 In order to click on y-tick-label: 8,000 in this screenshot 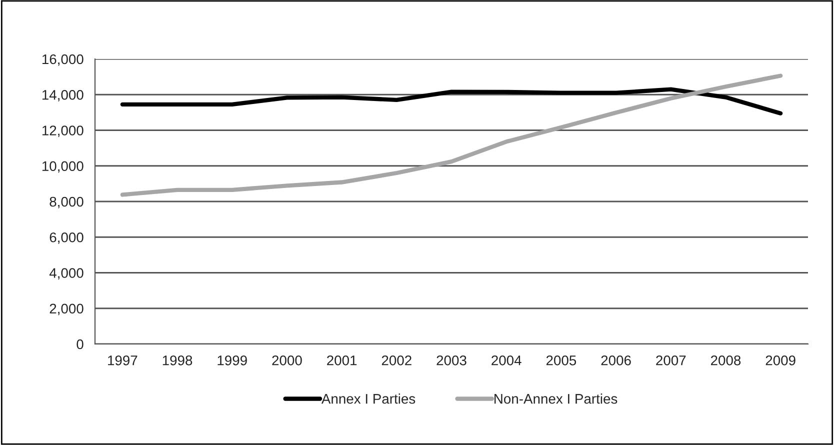, I will do `click(67, 202)`.